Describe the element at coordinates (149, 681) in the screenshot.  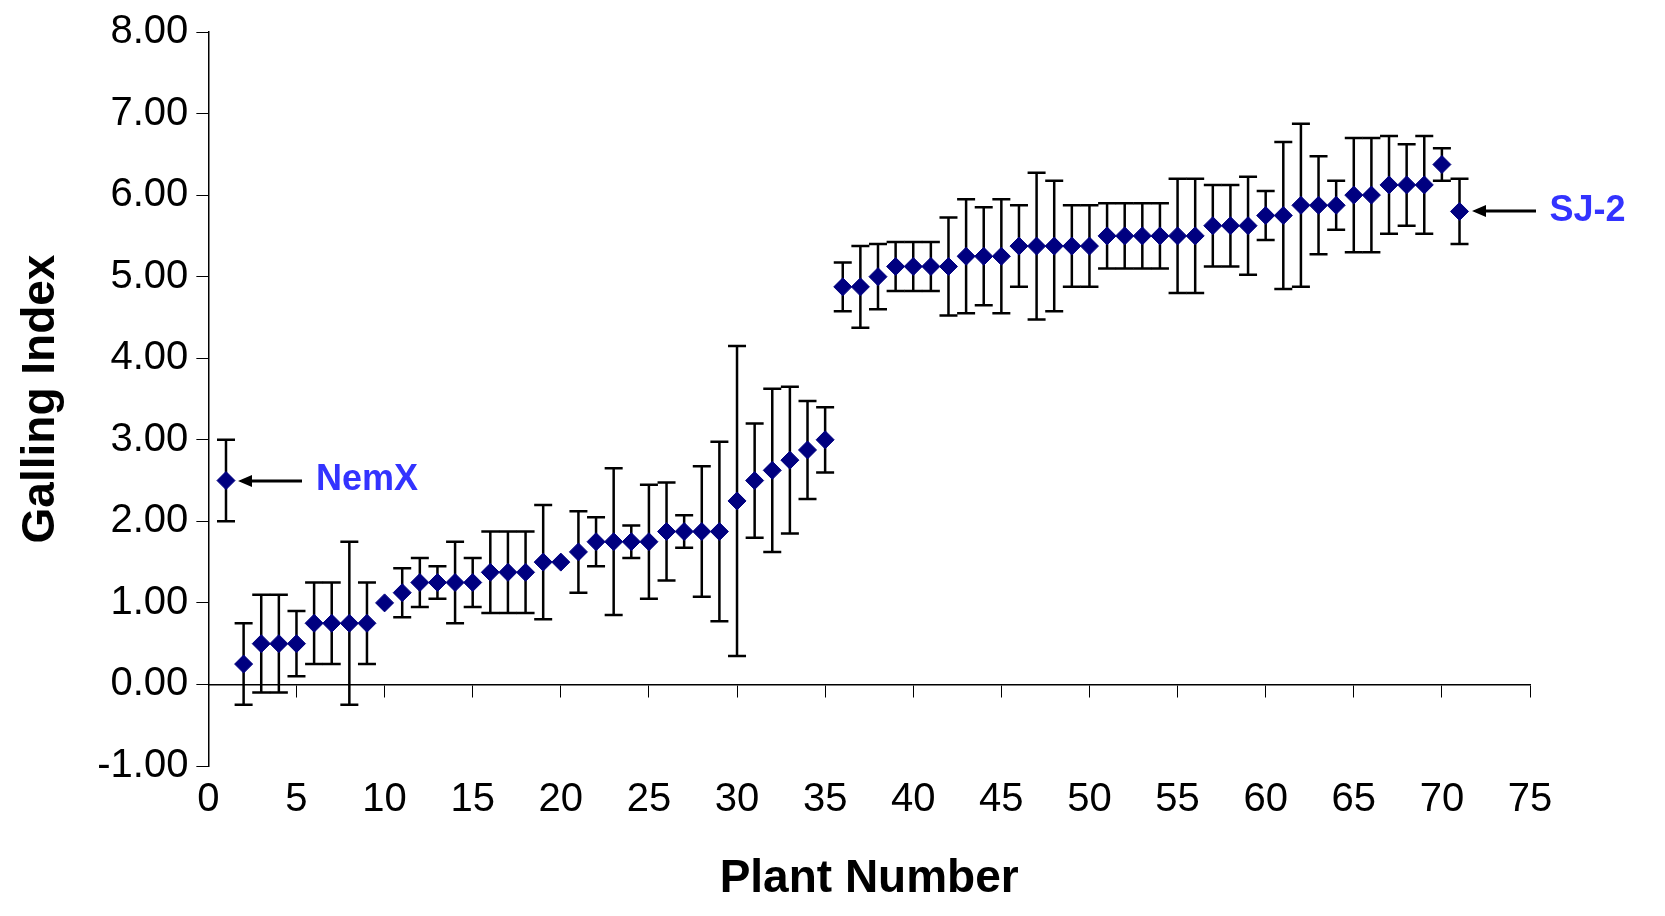
I see `y-tick-label: 0.00` at that location.